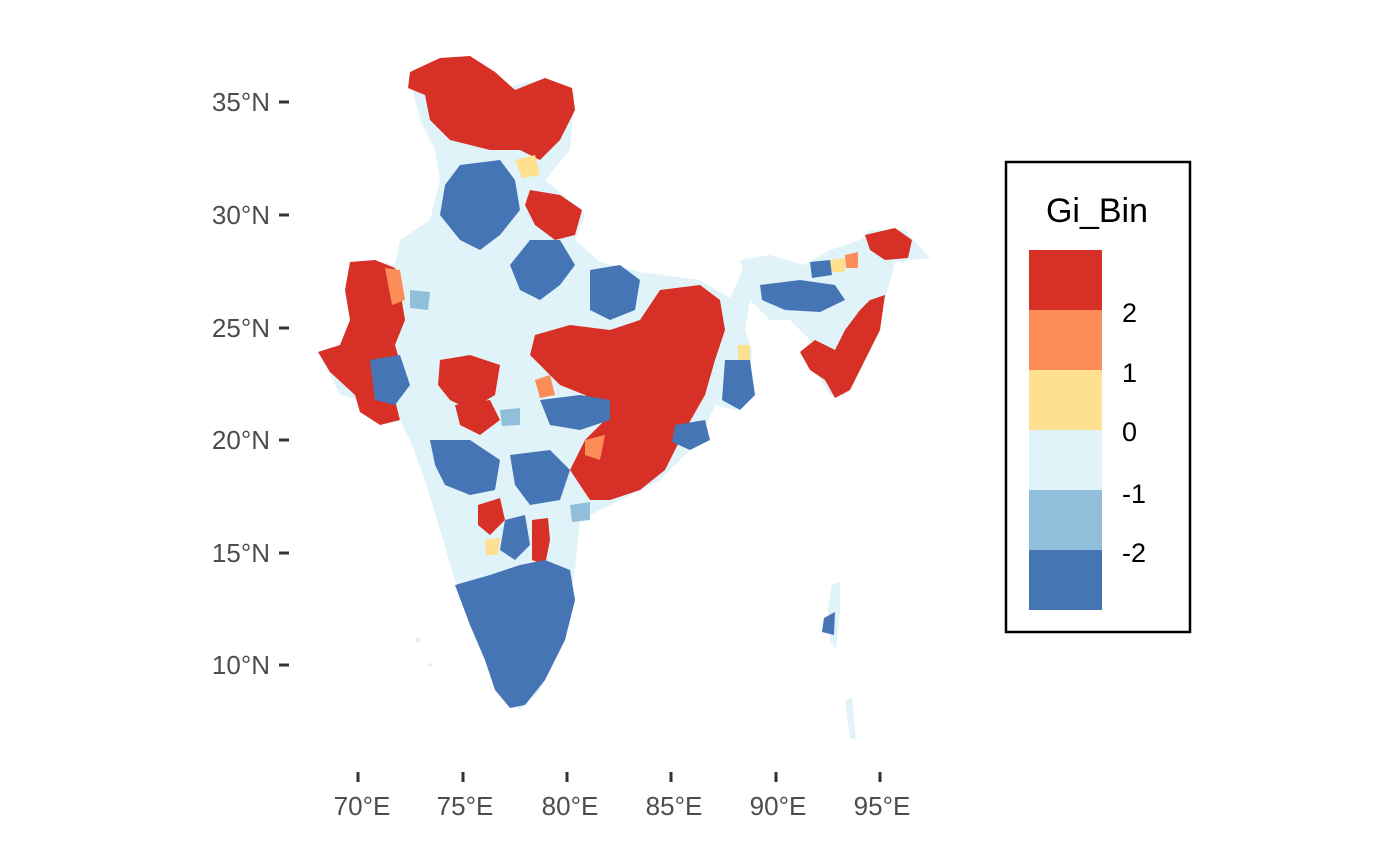 The image size is (1378, 850). I want to click on region-midblue-rajasthan, so click(420, 300).